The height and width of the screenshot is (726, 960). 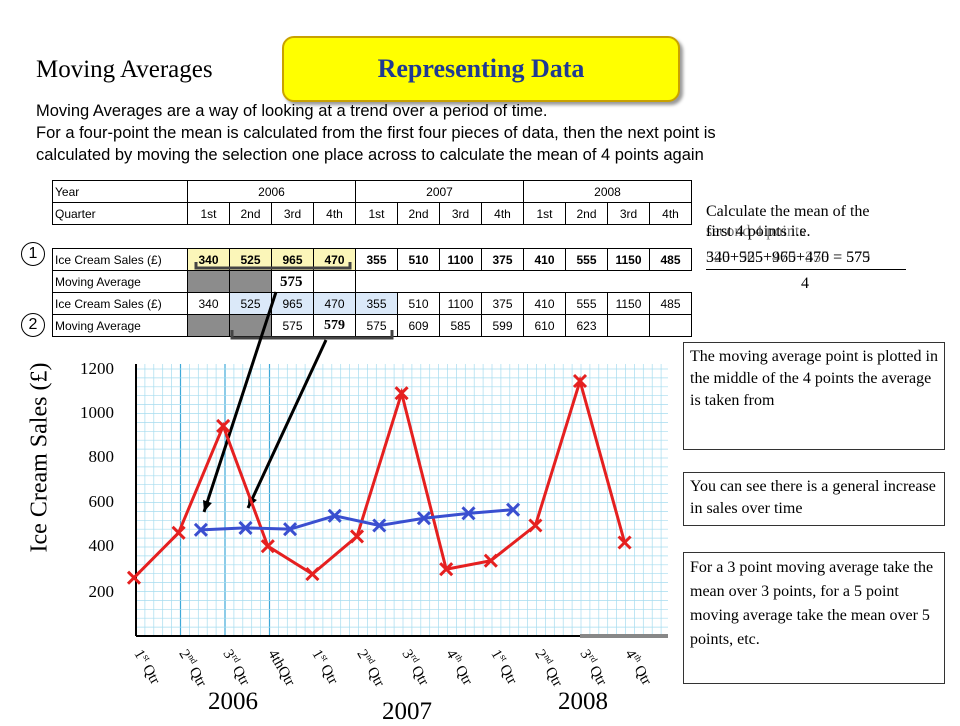 I want to click on calculation-line: Calculate the mean of the, so click(x=788, y=211).